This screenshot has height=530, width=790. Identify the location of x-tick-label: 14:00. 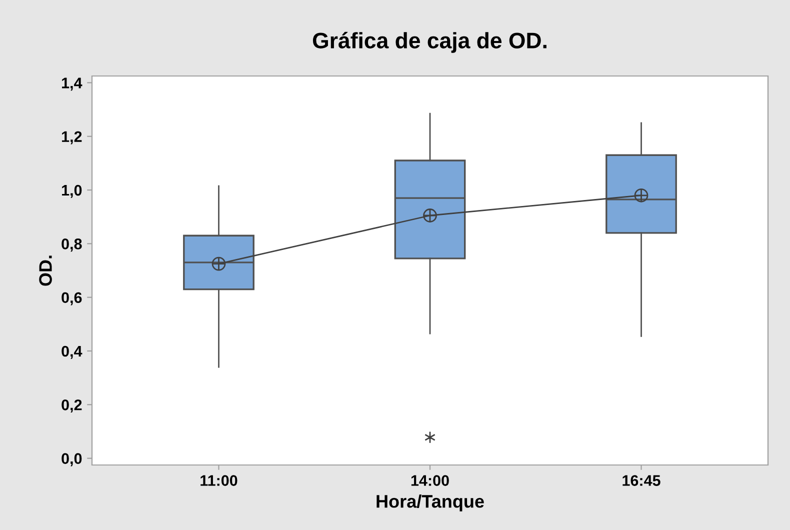
(430, 480).